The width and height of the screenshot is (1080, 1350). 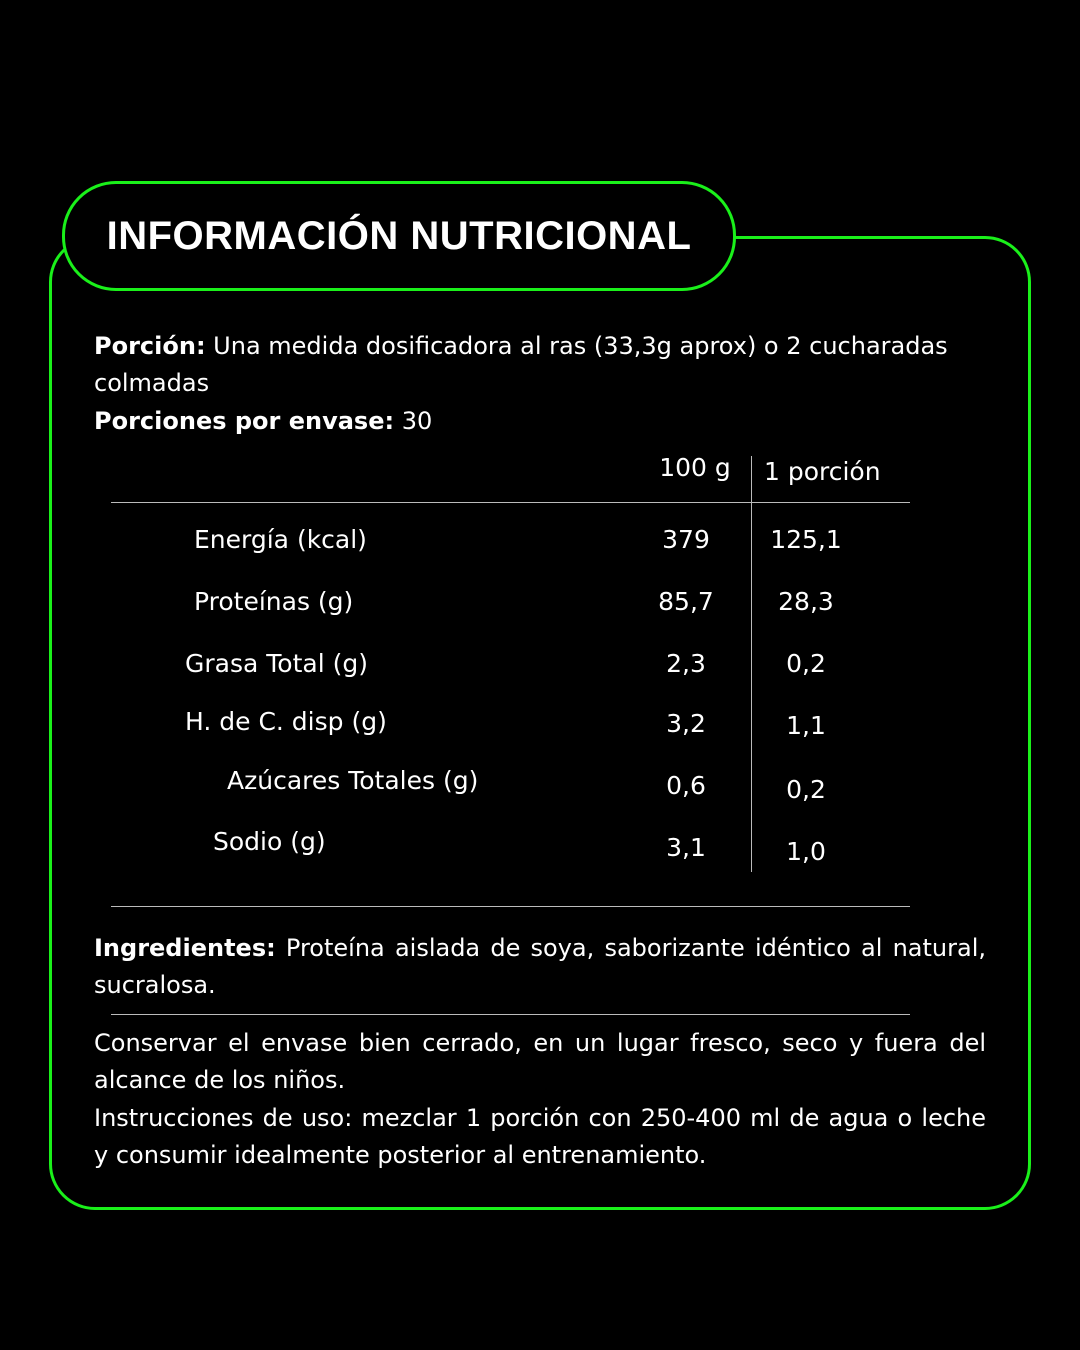 What do you see at coordinates (806, 725) in the screenshot?
I see `value-portion: 1,1` at bounding box center [806, 725].